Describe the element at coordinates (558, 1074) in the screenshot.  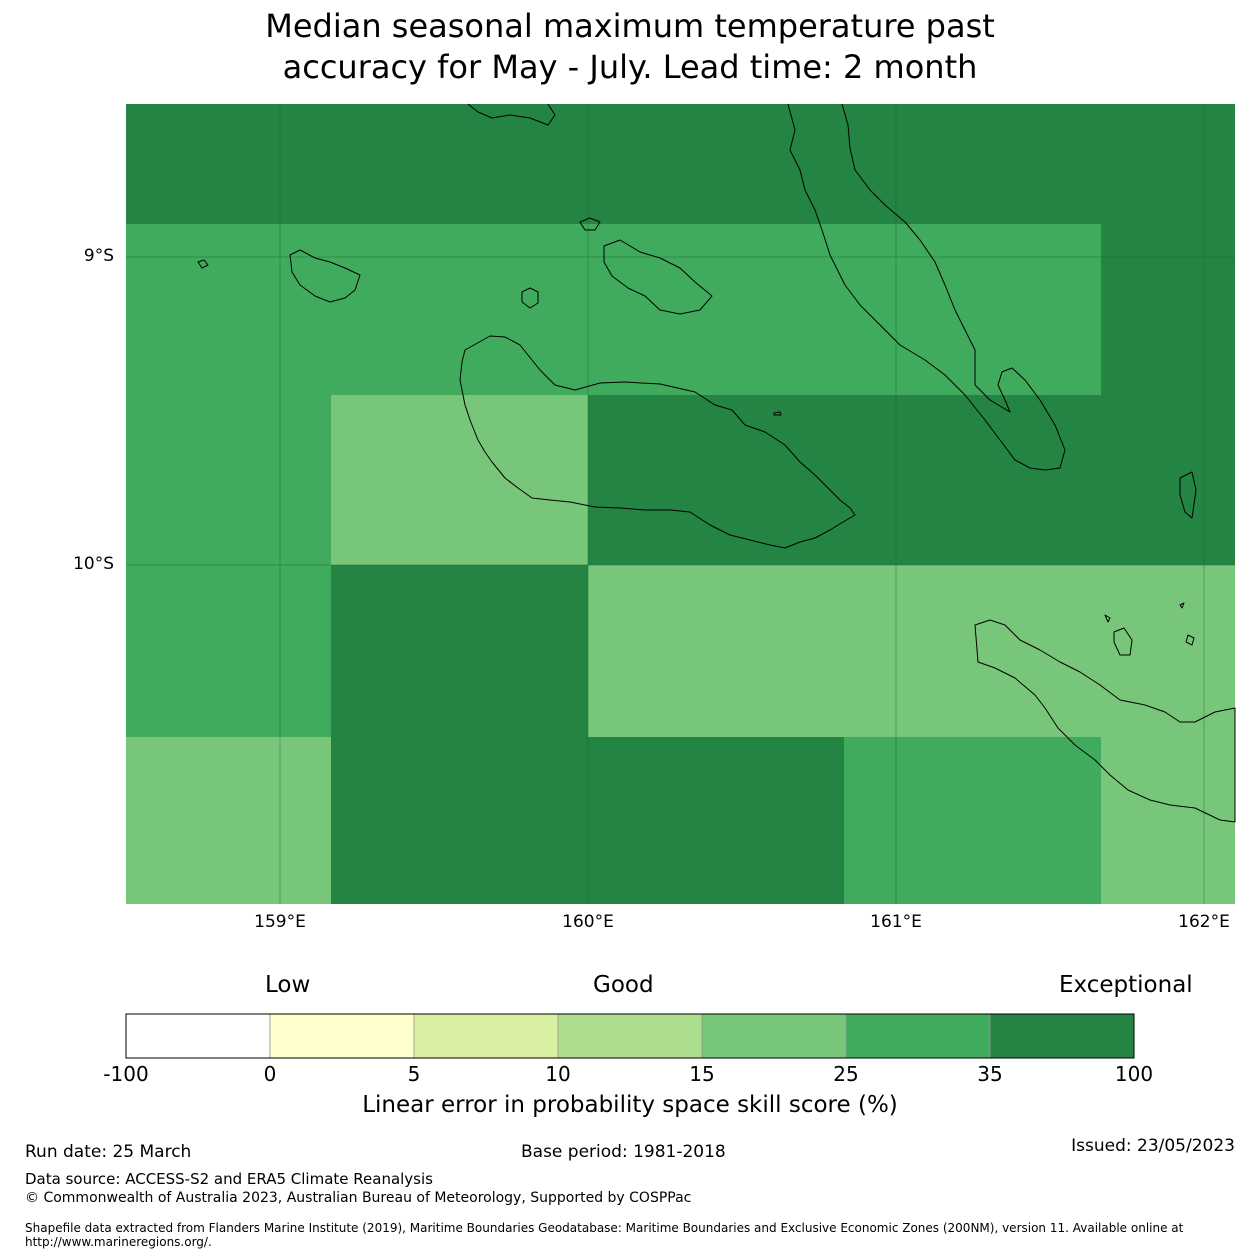
I see `colorbar-tick: 10` at that location.